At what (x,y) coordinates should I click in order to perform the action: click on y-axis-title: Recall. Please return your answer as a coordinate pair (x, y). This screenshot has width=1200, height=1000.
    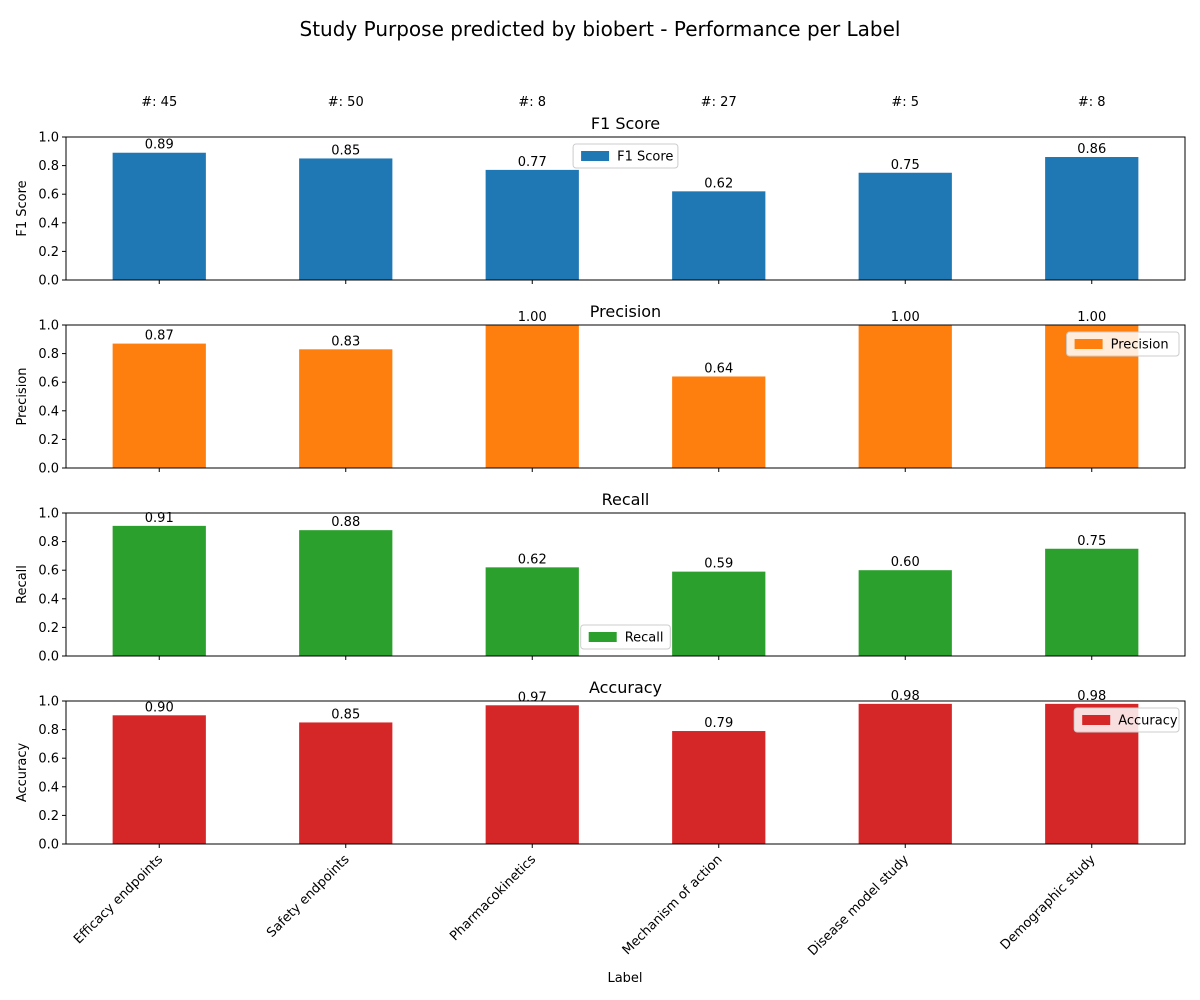
    Looking at the image, I should click on (22, 584).